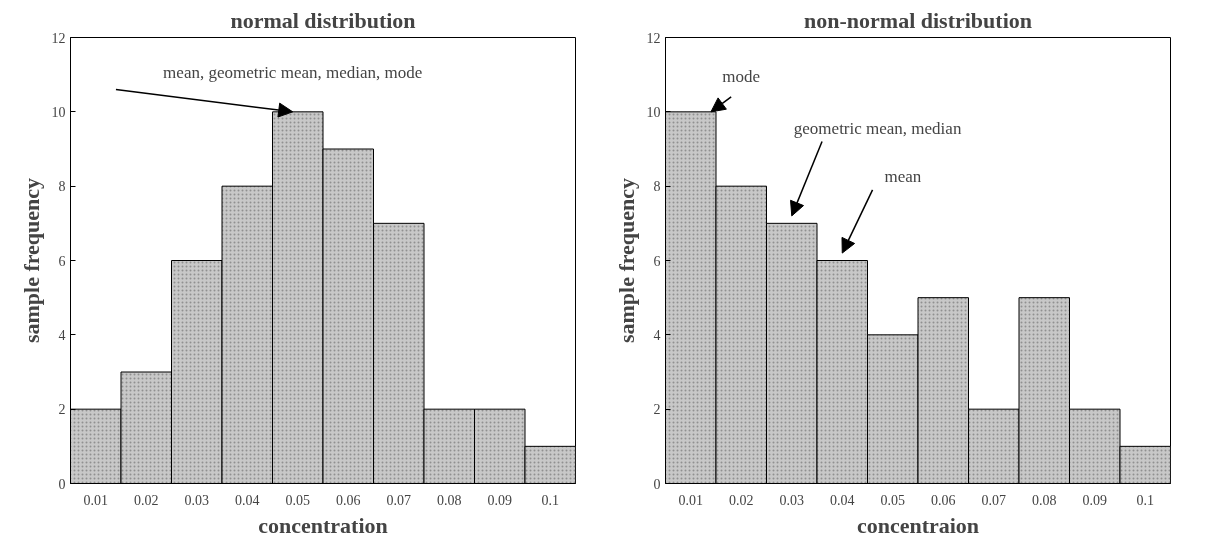 Image resolution: width=1211 pixels, height=544 pixels. What do you see at coordinates (323, 20) in the screenshot?
I see `chart-title: normal distribution` at bounding box center [323, 20].